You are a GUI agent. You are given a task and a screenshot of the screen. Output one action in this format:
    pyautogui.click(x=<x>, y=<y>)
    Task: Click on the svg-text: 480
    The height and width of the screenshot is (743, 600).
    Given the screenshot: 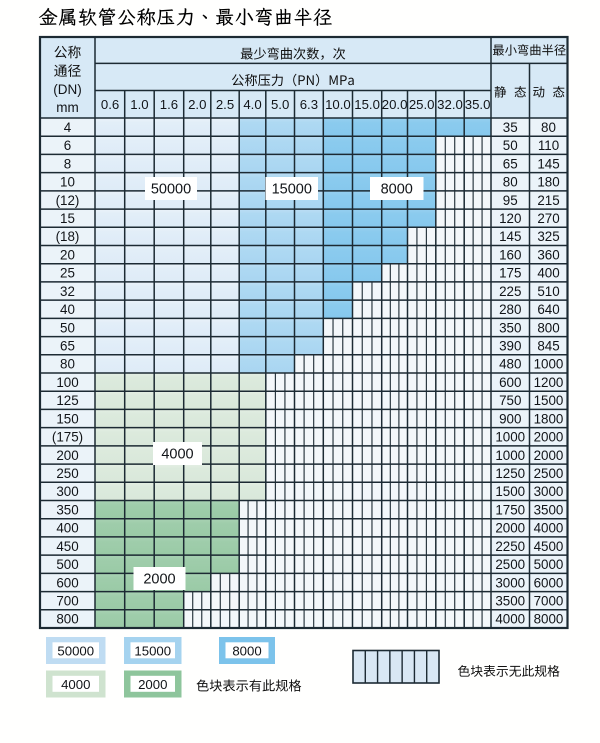 What is the action you would take?
    pyautogui.click(x=510, y=364)
    